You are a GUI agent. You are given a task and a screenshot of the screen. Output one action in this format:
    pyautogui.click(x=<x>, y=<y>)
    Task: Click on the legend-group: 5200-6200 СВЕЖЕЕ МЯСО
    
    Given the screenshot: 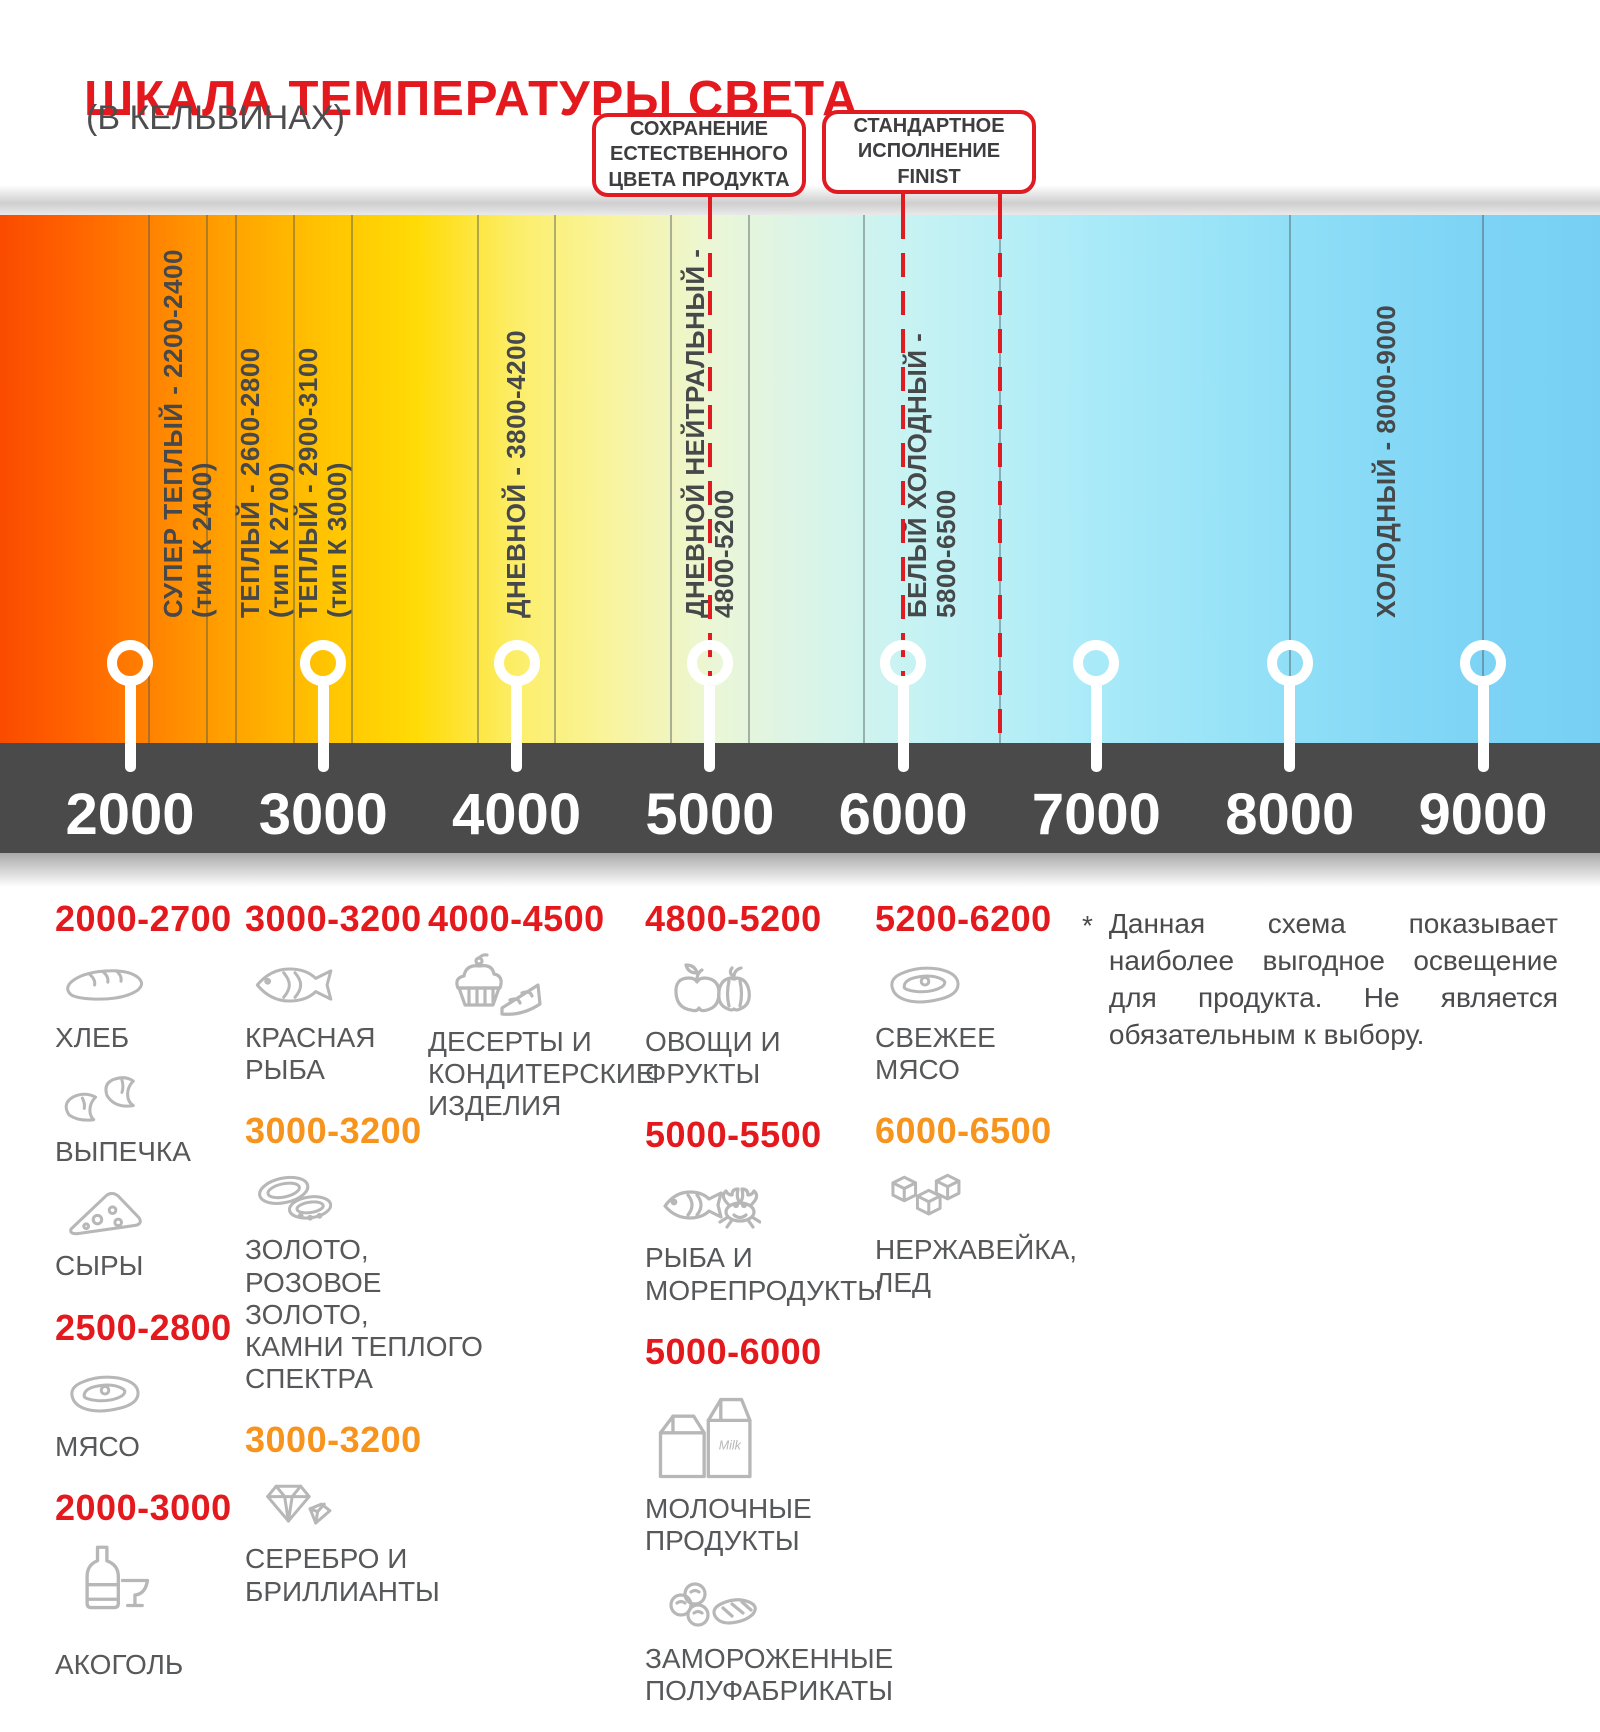 What is the action you would take?
    pyautogui.click(x=975, y=992)
    